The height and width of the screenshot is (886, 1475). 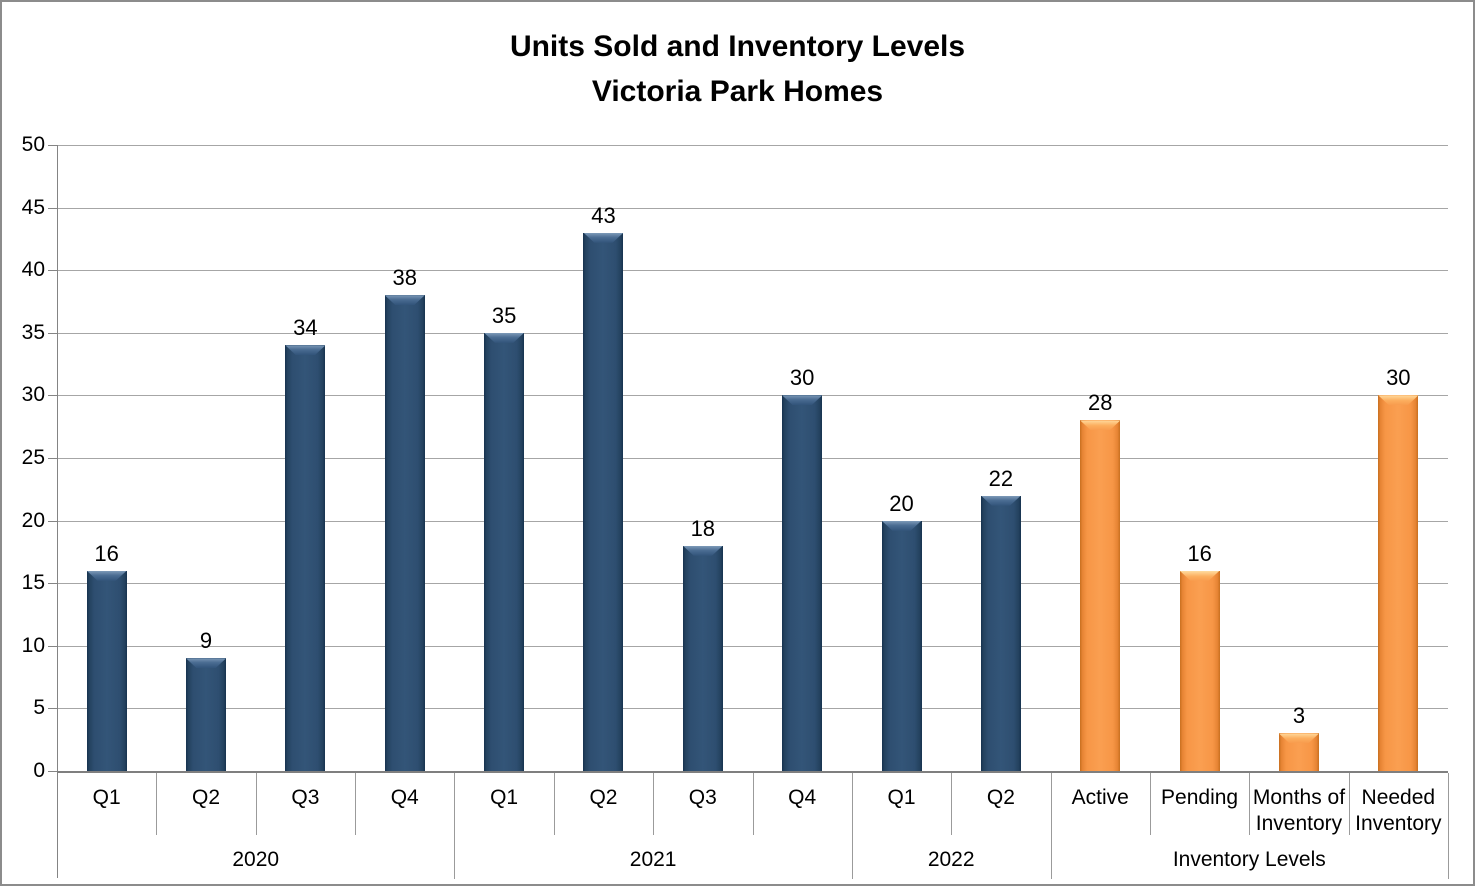 I want to click on bar-value-label-2020-Q4: 38, so click(x=404, y=278).